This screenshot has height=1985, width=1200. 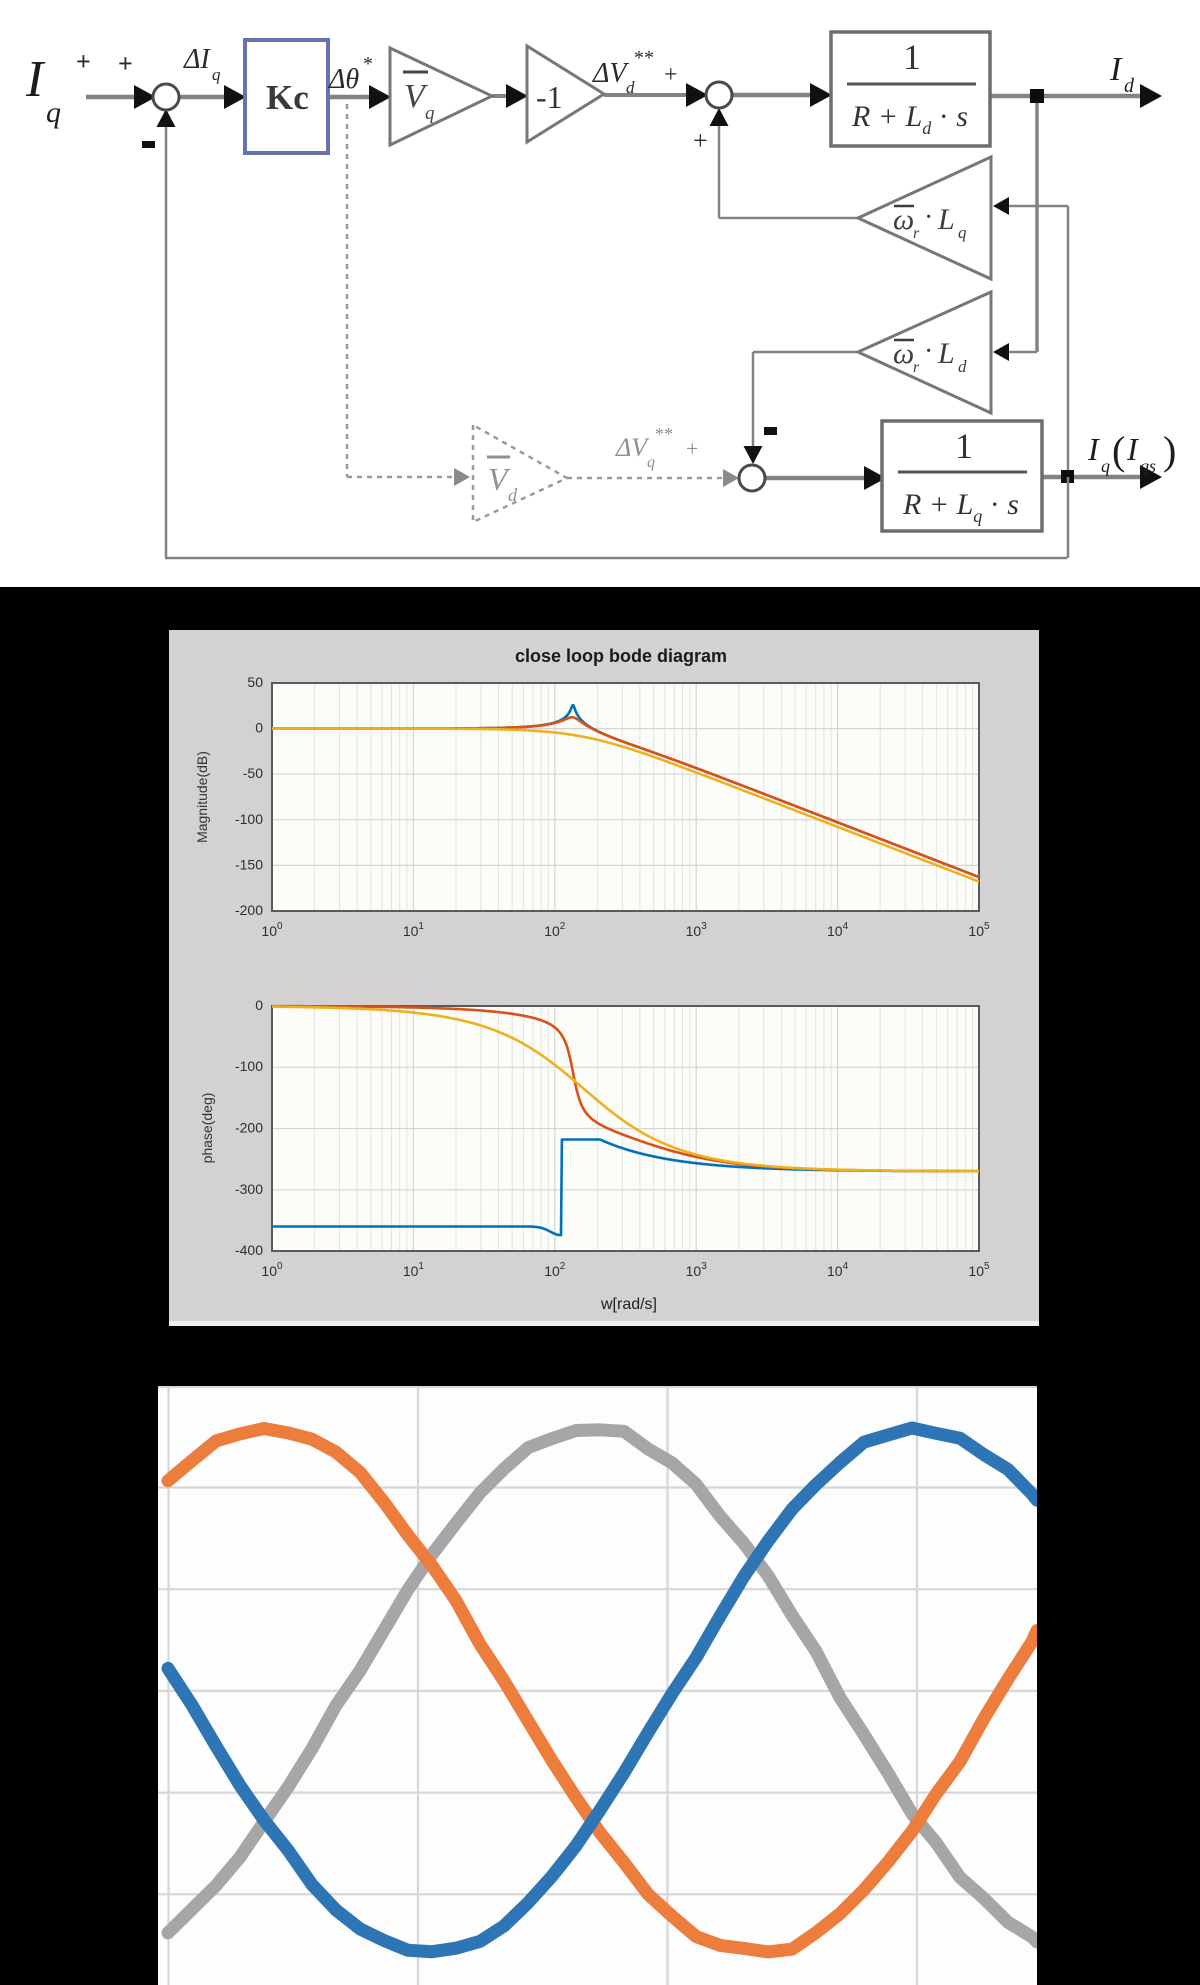 I want to click on svg-text: -400, so click(x=249, y=1250).